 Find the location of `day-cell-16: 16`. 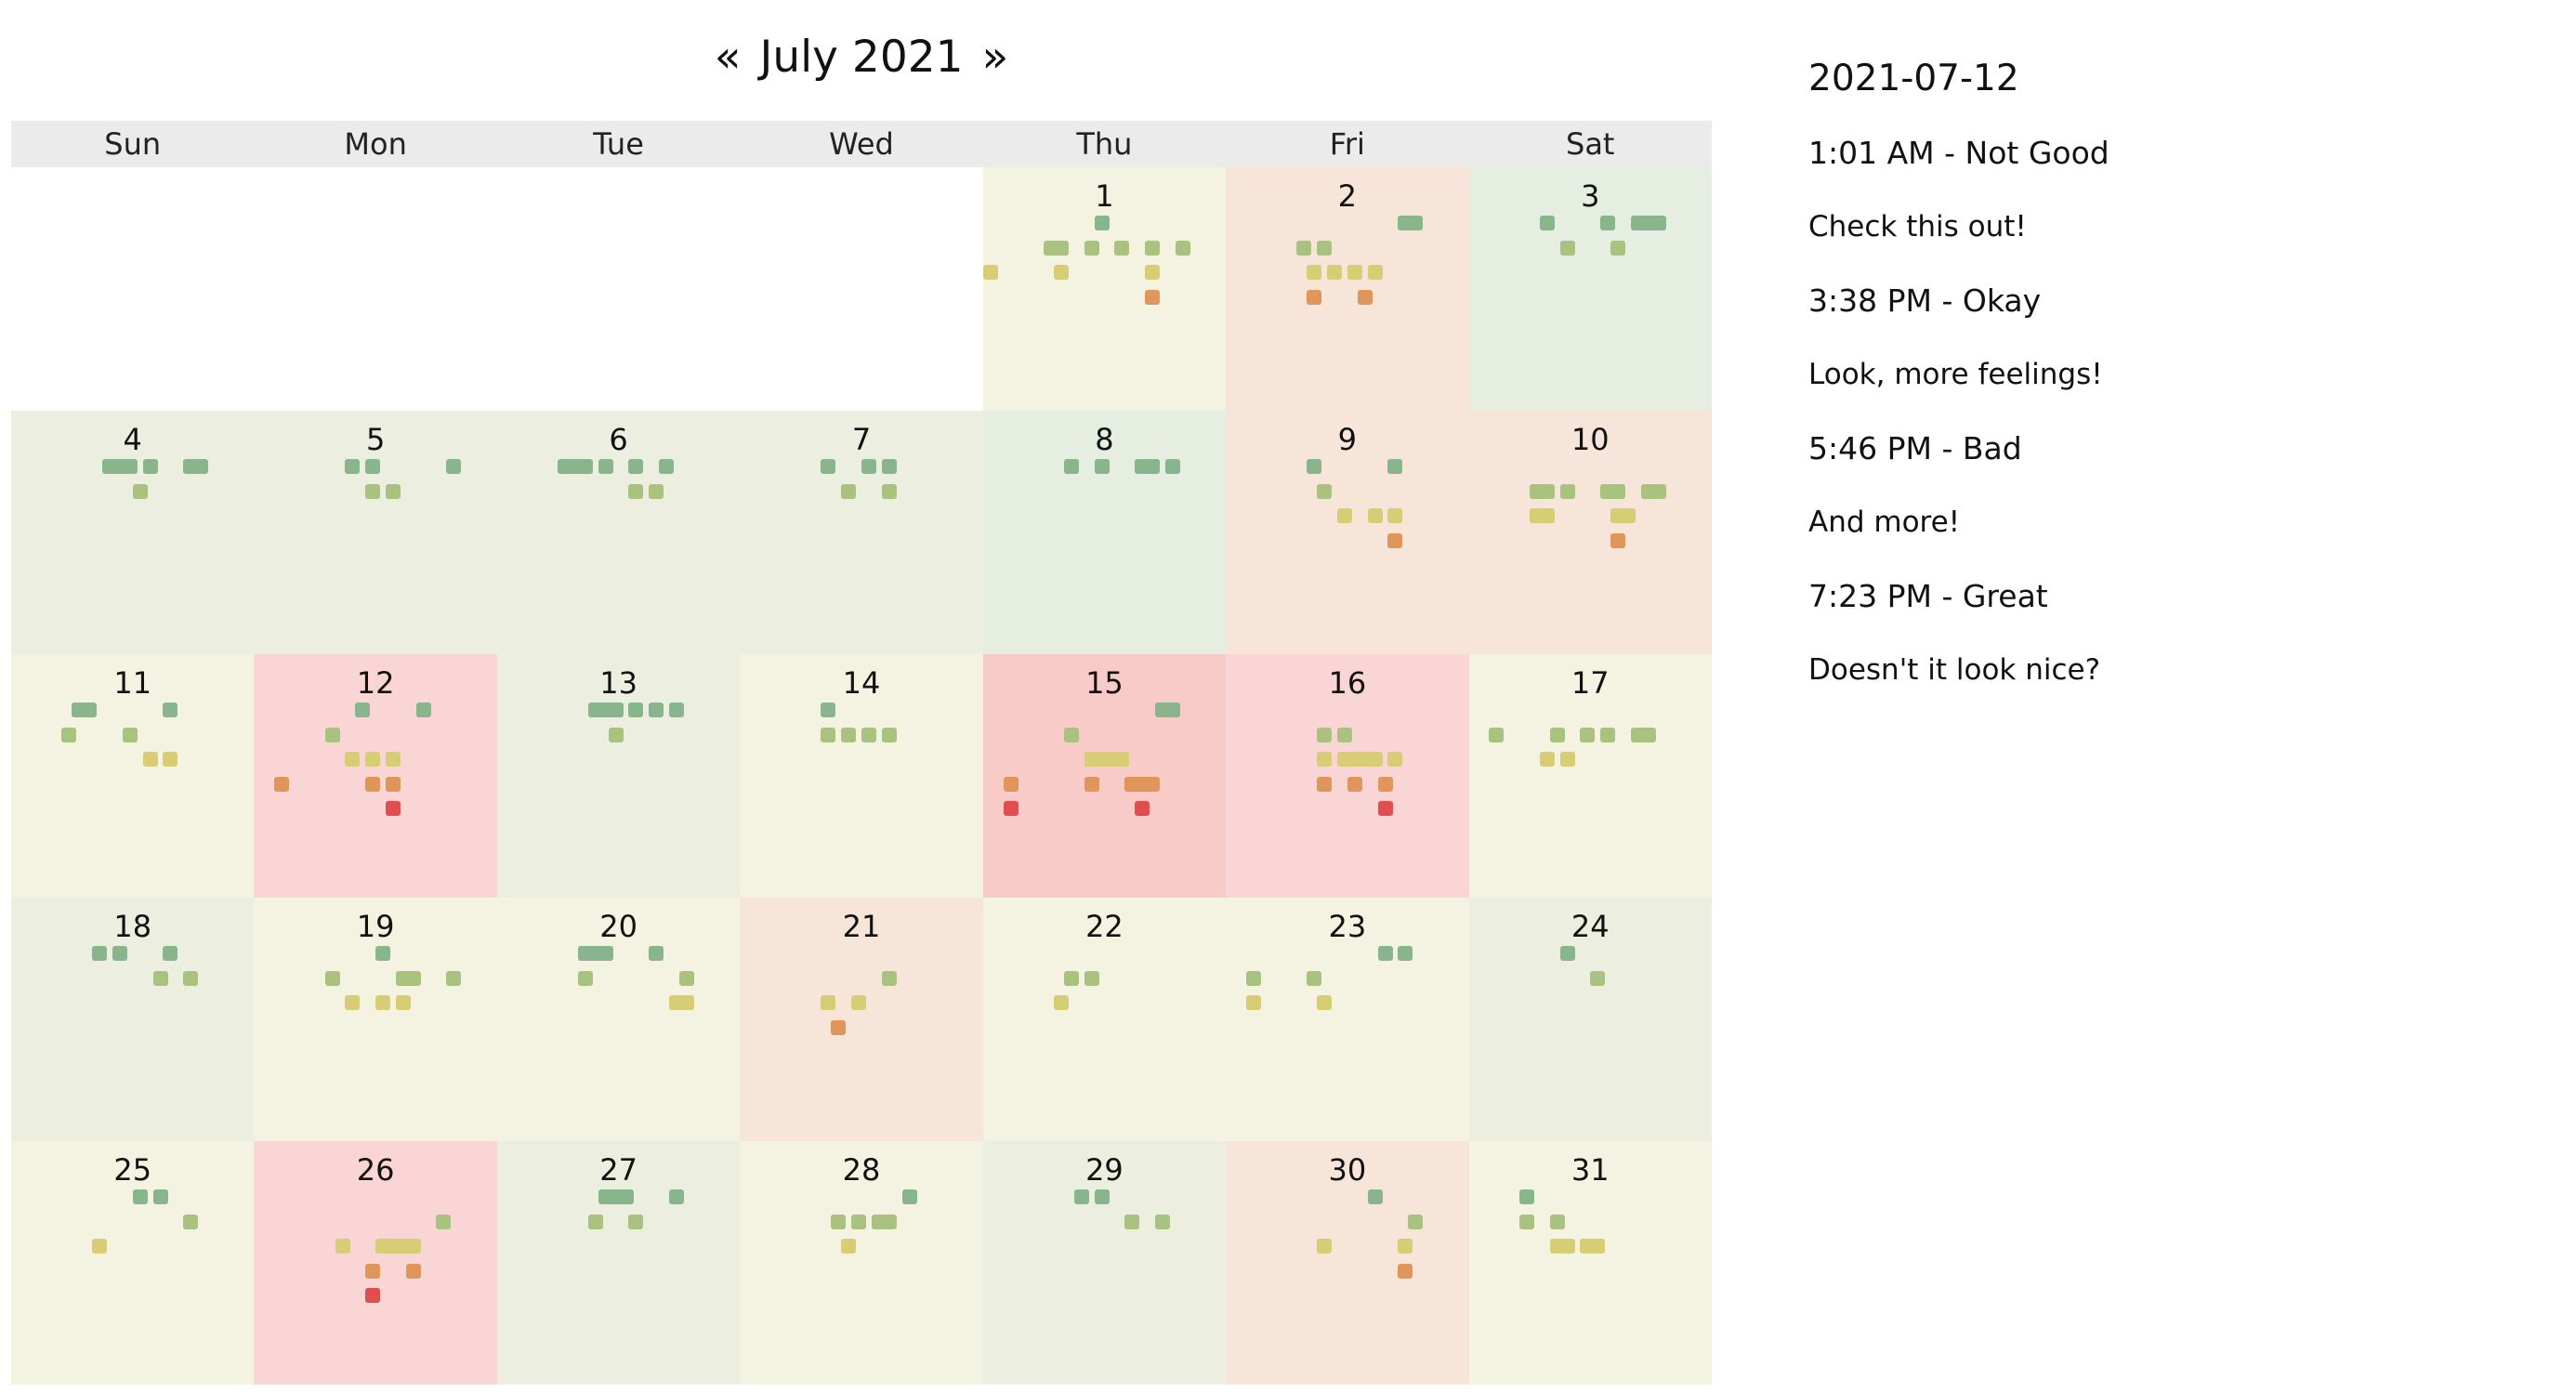

day-cell-16: 16 is located at coordinates (1347, 776).